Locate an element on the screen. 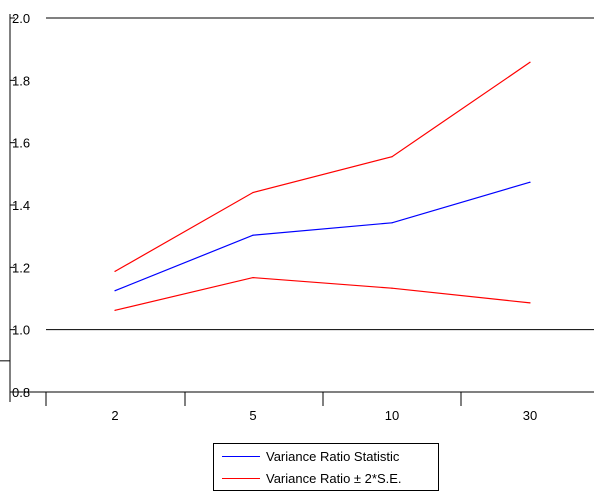 This screenshot has height=492, width=594. lower-bound-line is located at coordinates (322, 293).